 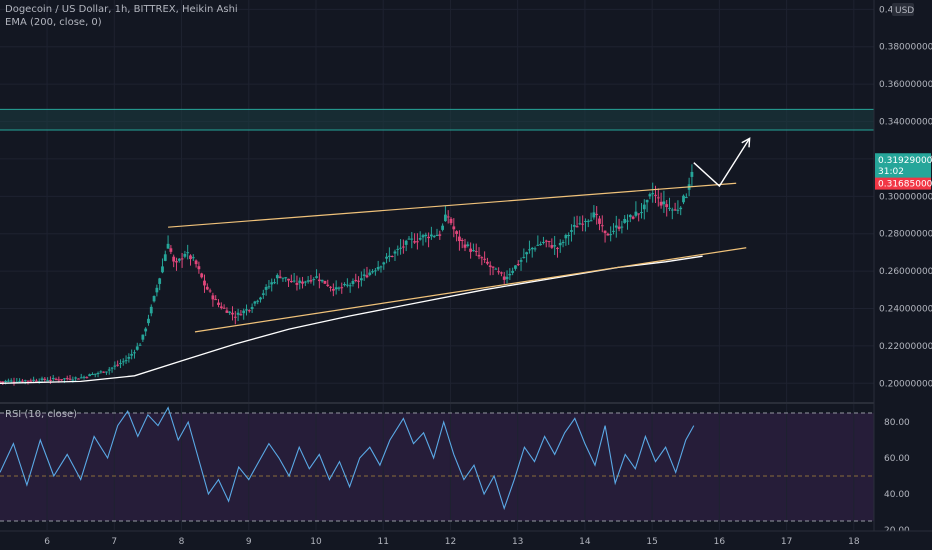 I want to click on last-price-value: 0.31929000, so click(x=905, y=161).